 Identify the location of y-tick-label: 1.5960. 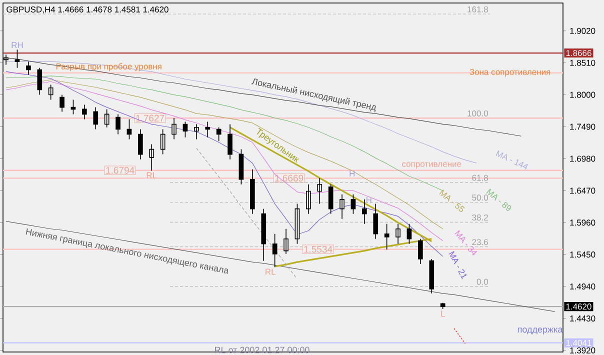
(583, 223).